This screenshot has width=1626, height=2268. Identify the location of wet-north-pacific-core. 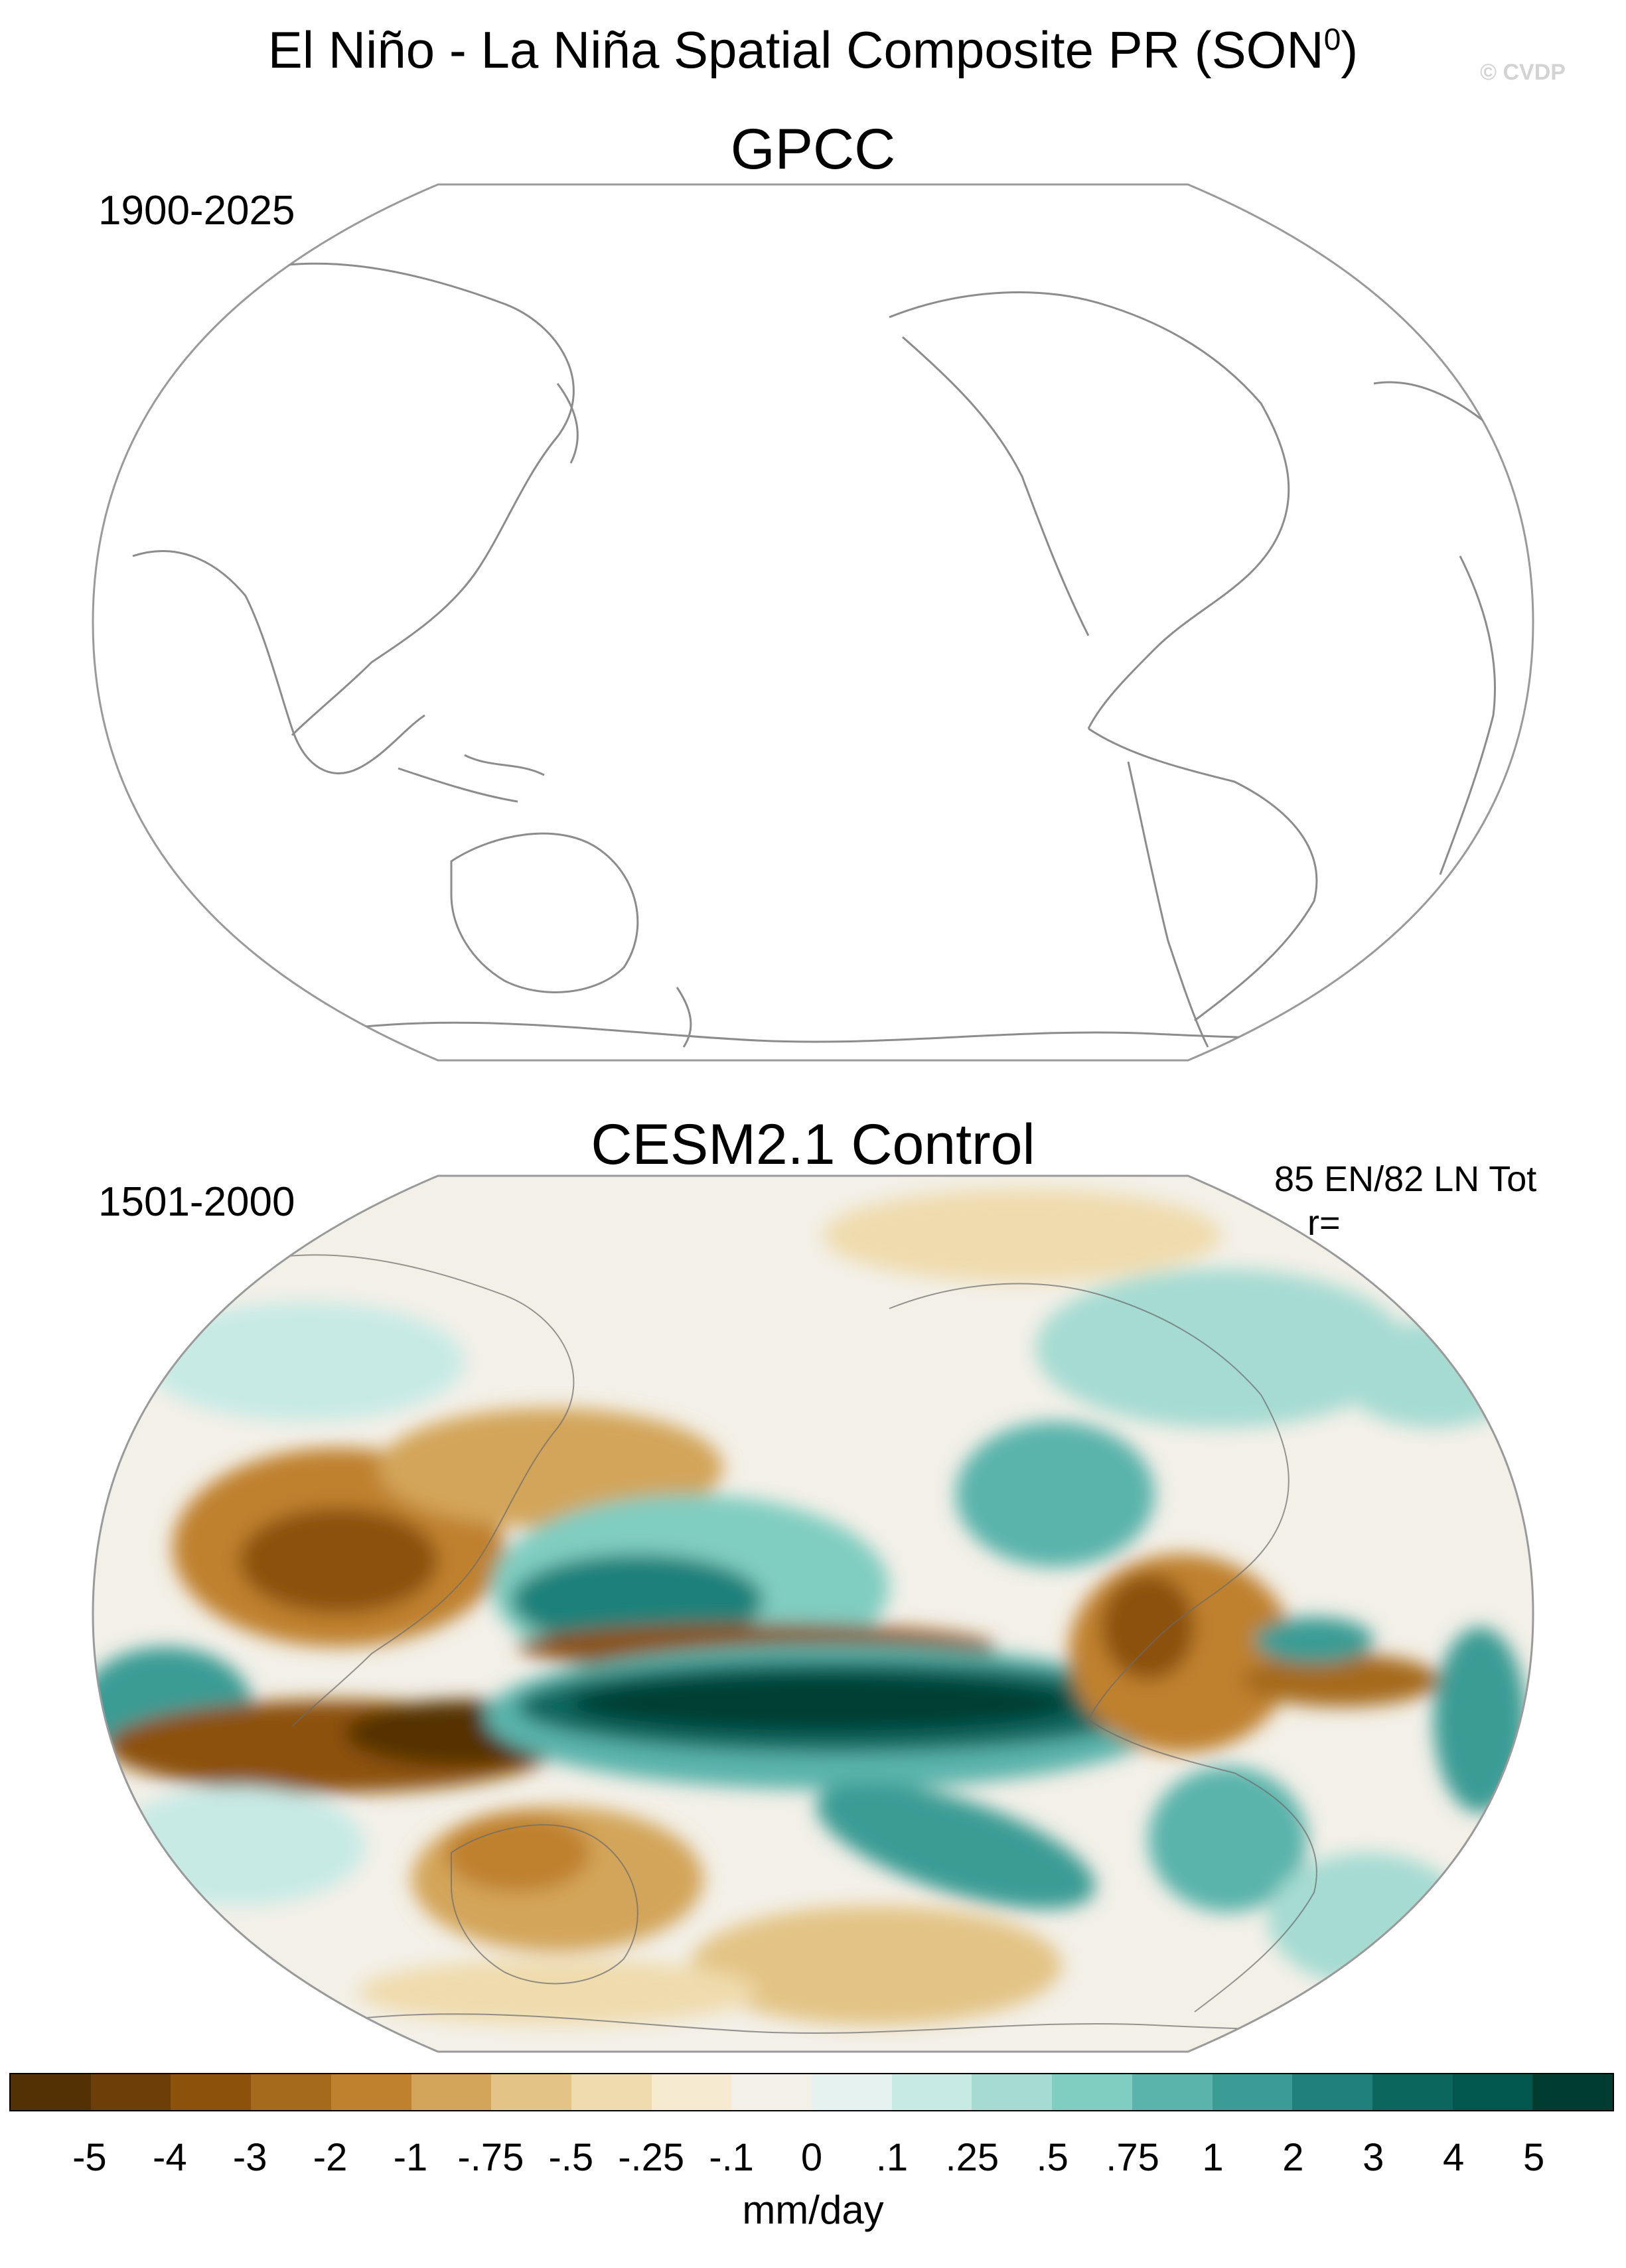
(637, 1600).